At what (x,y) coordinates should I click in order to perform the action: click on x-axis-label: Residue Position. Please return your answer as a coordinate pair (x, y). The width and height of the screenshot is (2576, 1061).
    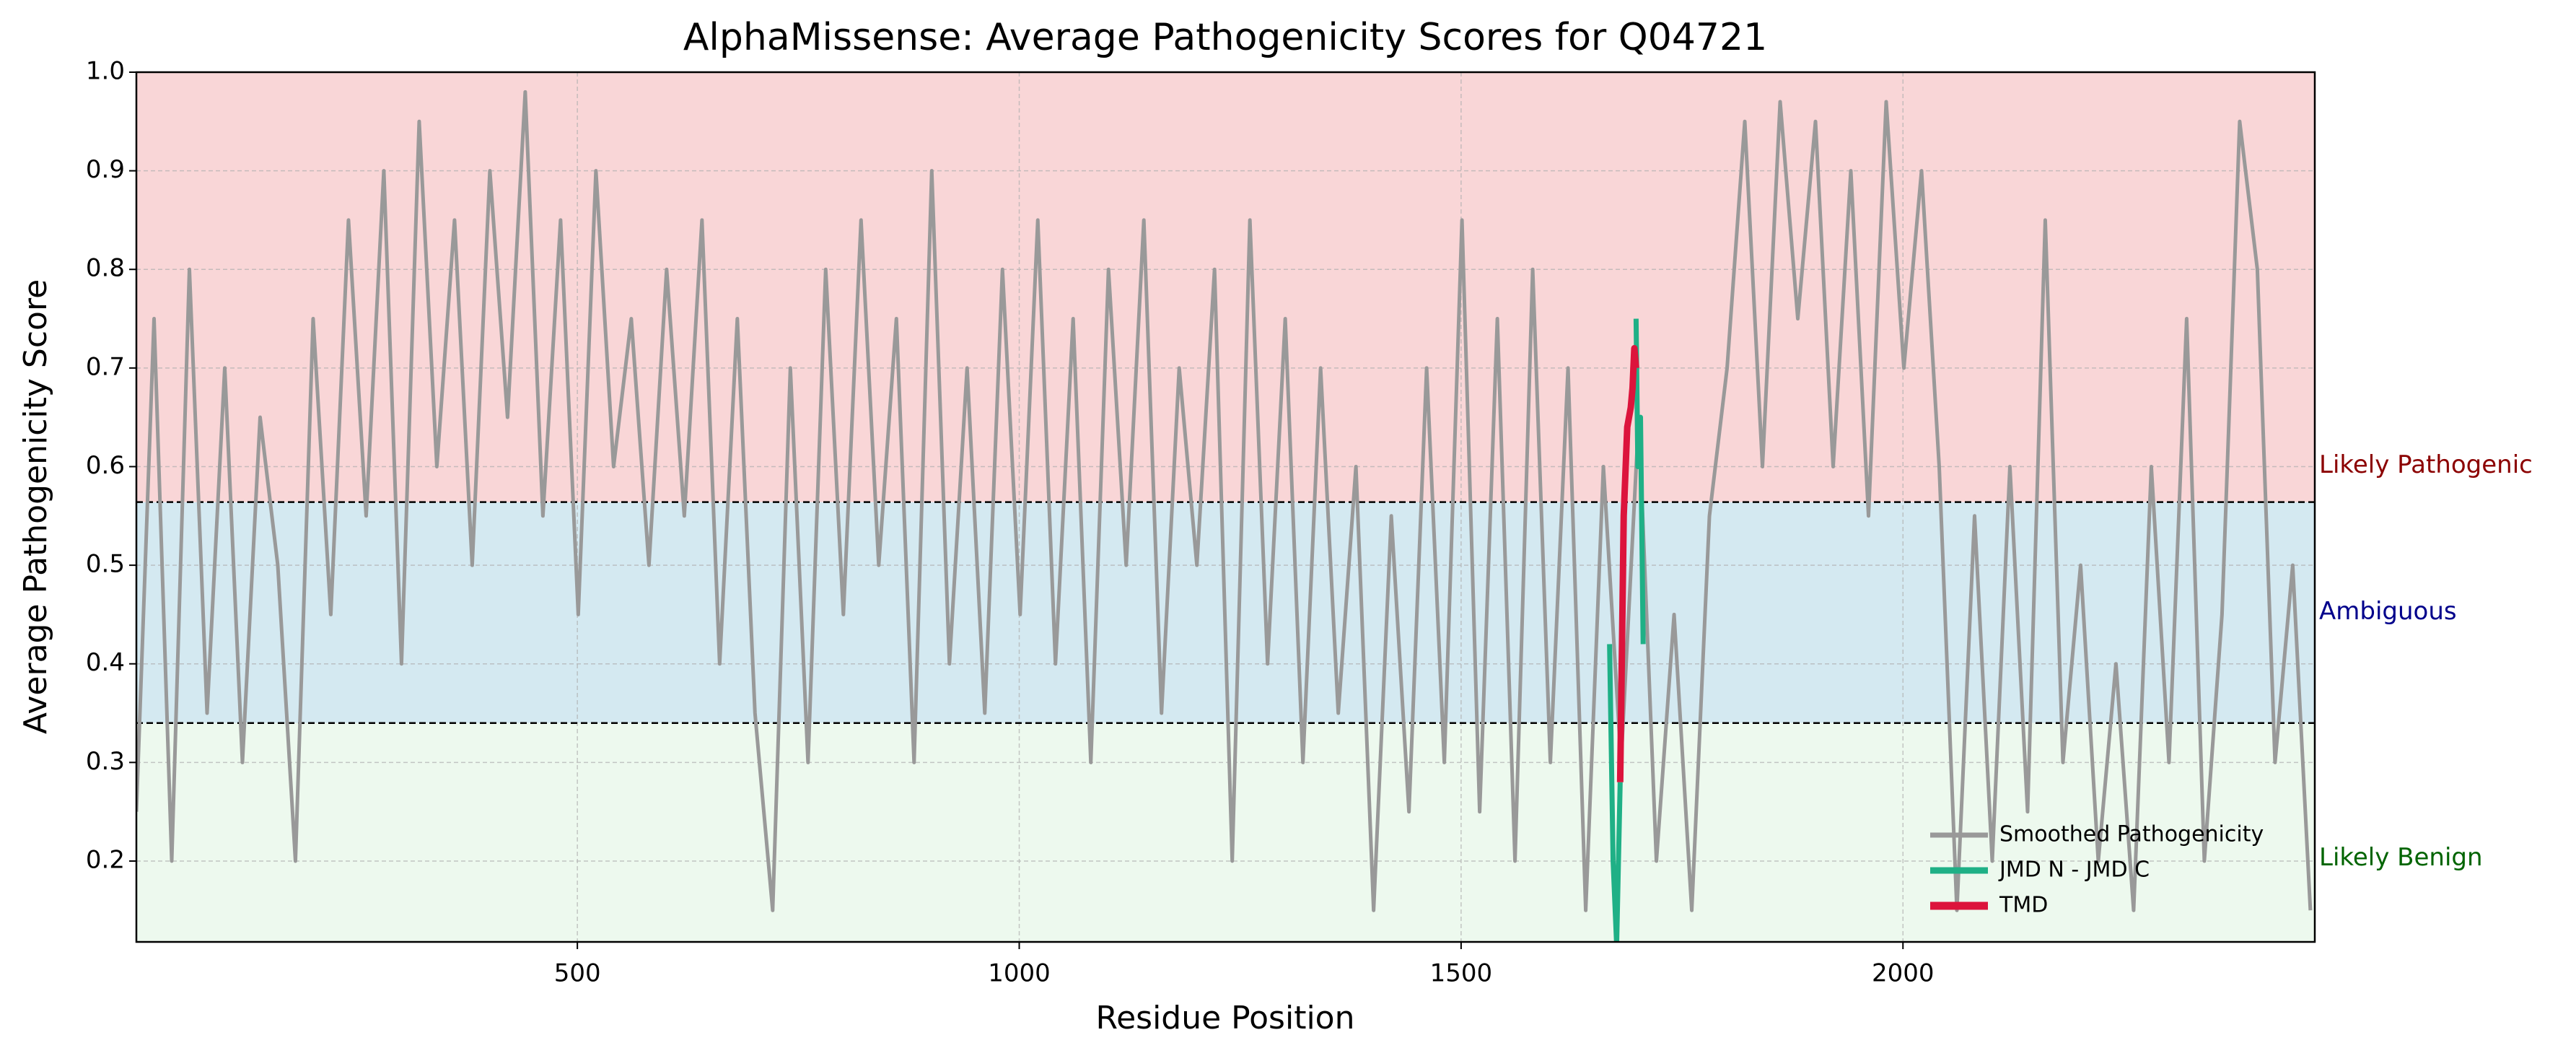
    Looking at the image, I should click on (1224, 1018).